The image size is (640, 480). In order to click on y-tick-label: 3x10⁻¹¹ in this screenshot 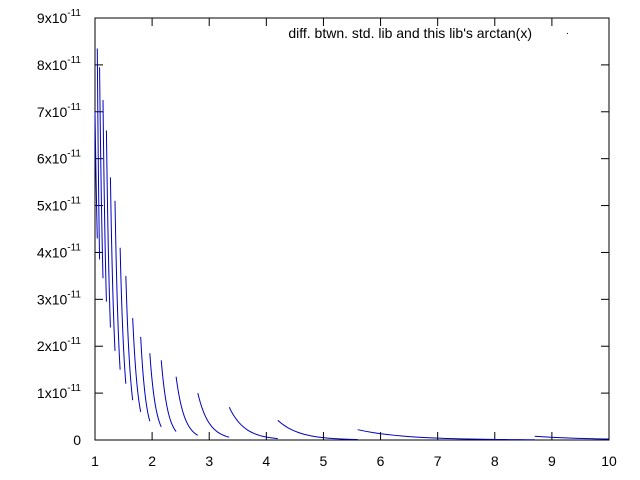, I will do `click(59, 298)`.